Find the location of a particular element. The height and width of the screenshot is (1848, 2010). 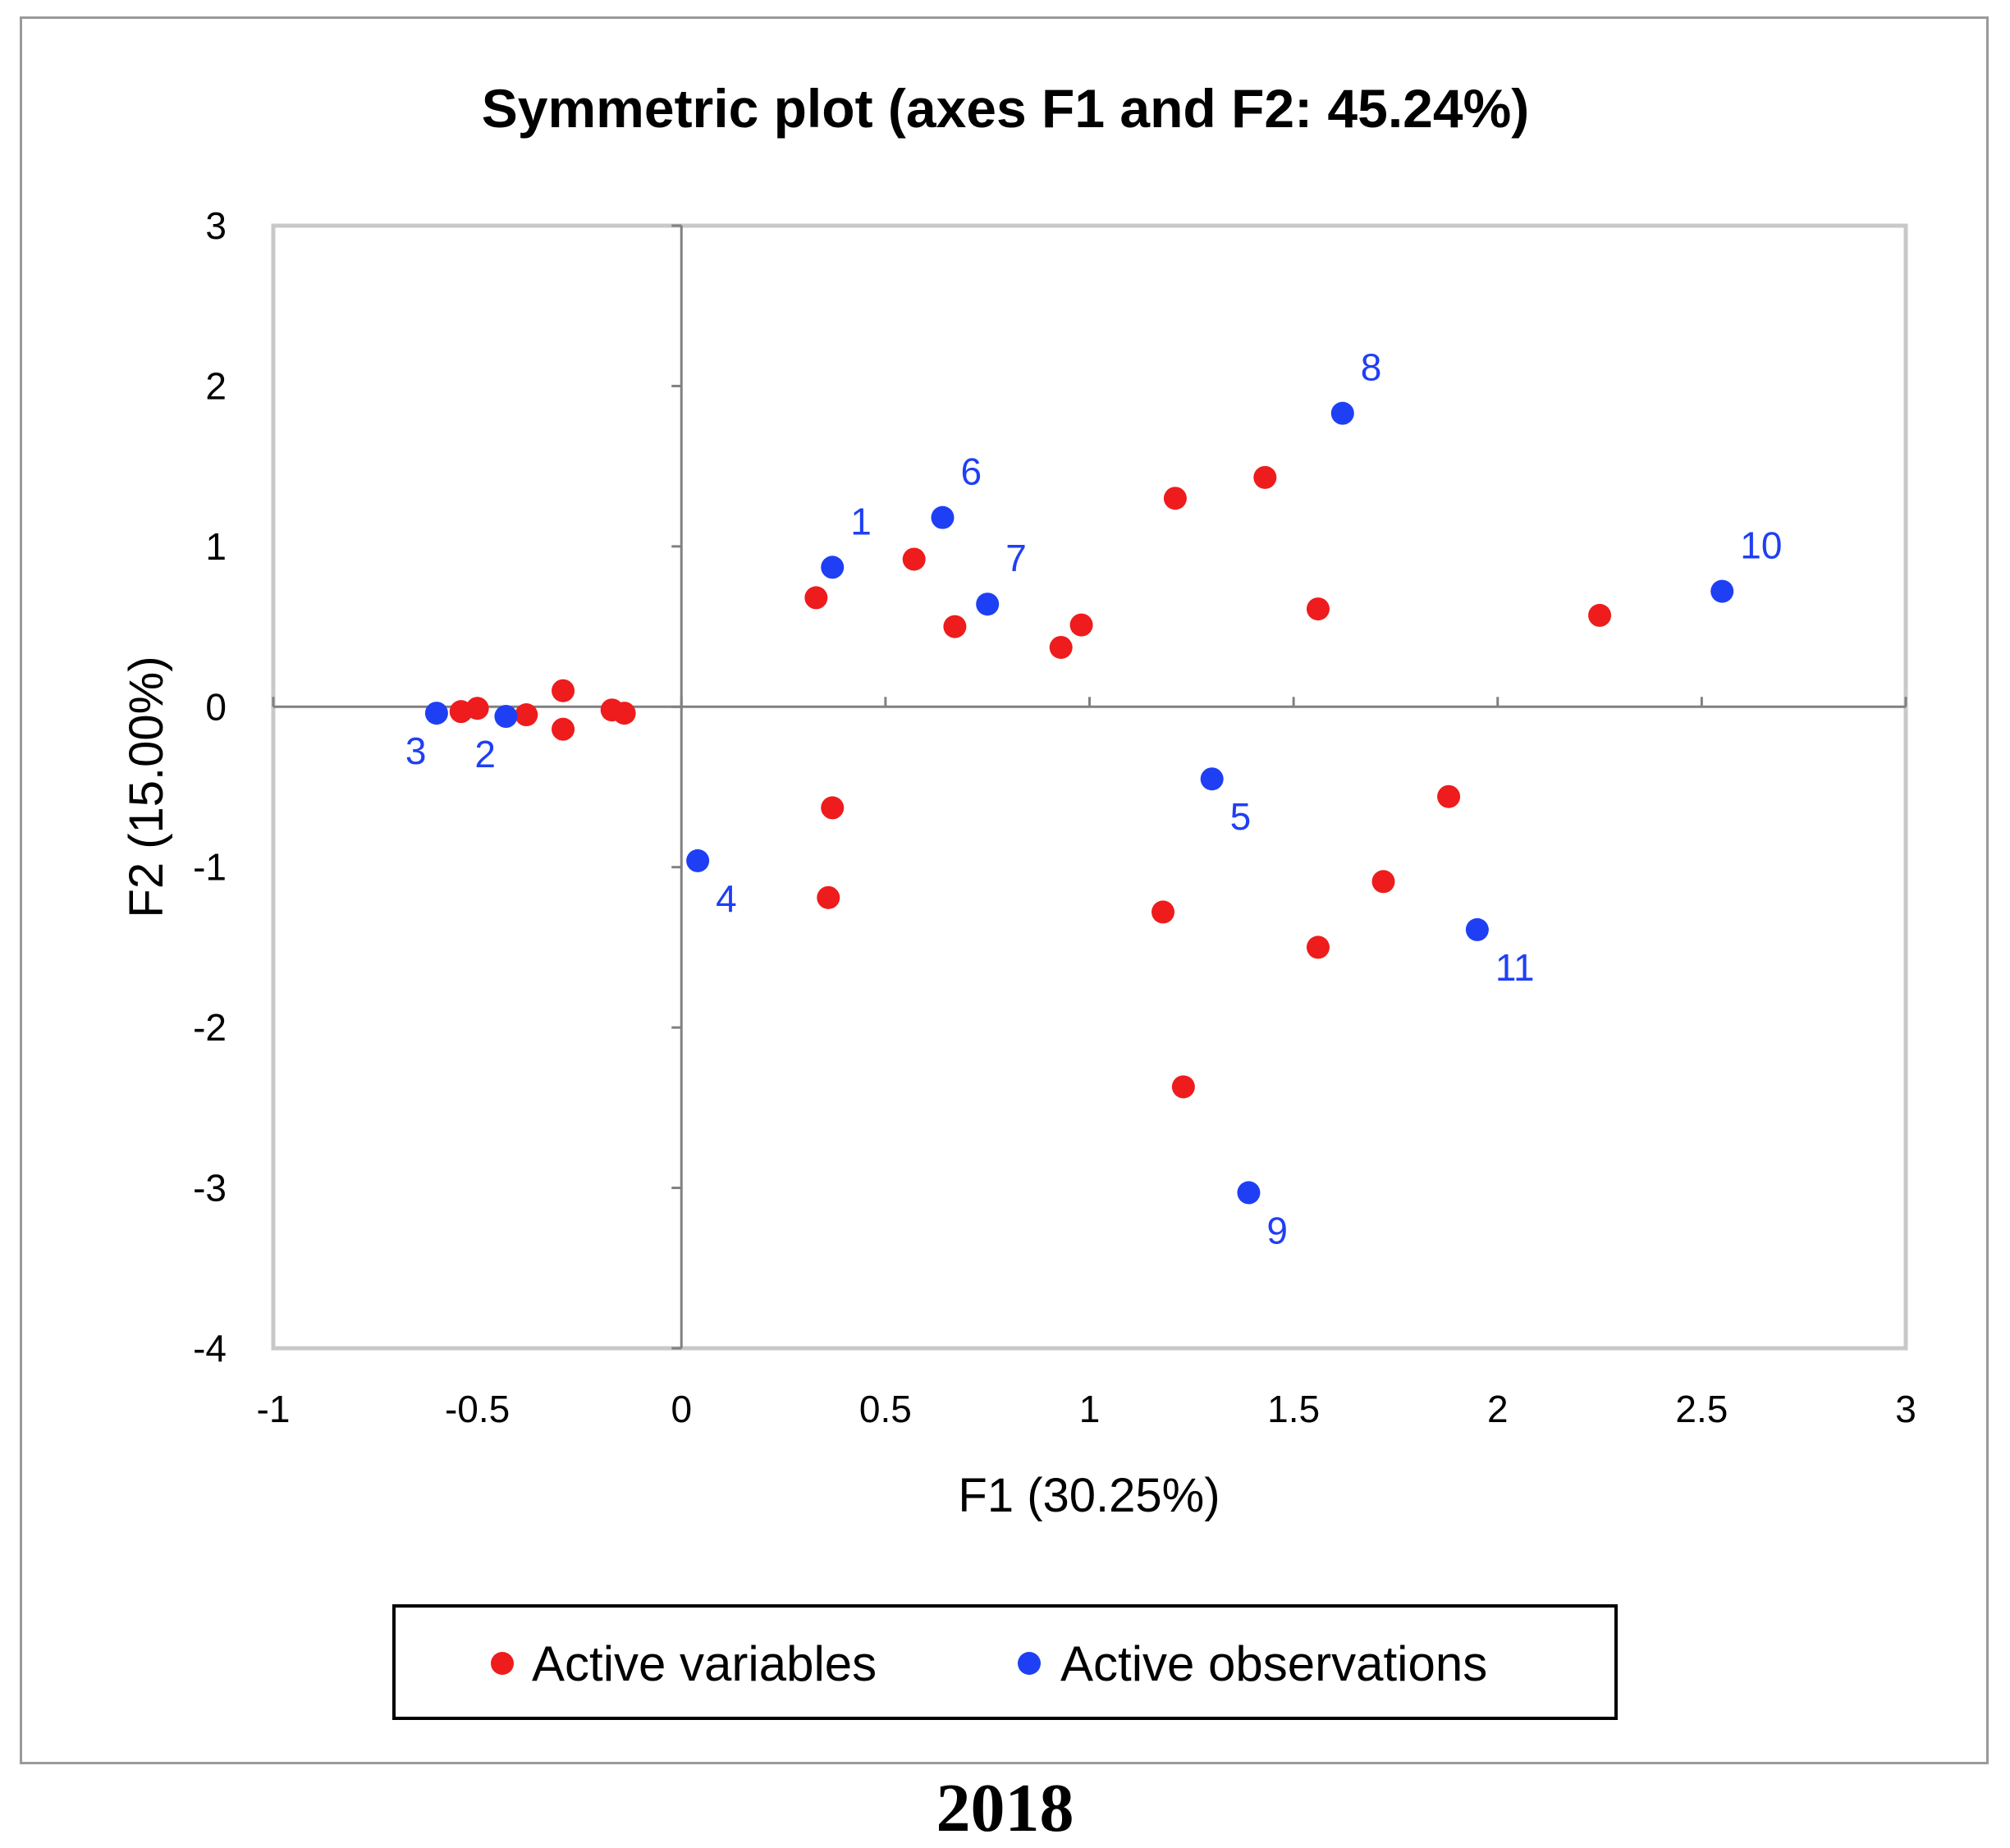

x-tick-label: 0 is located at coordinates (681, 1409).